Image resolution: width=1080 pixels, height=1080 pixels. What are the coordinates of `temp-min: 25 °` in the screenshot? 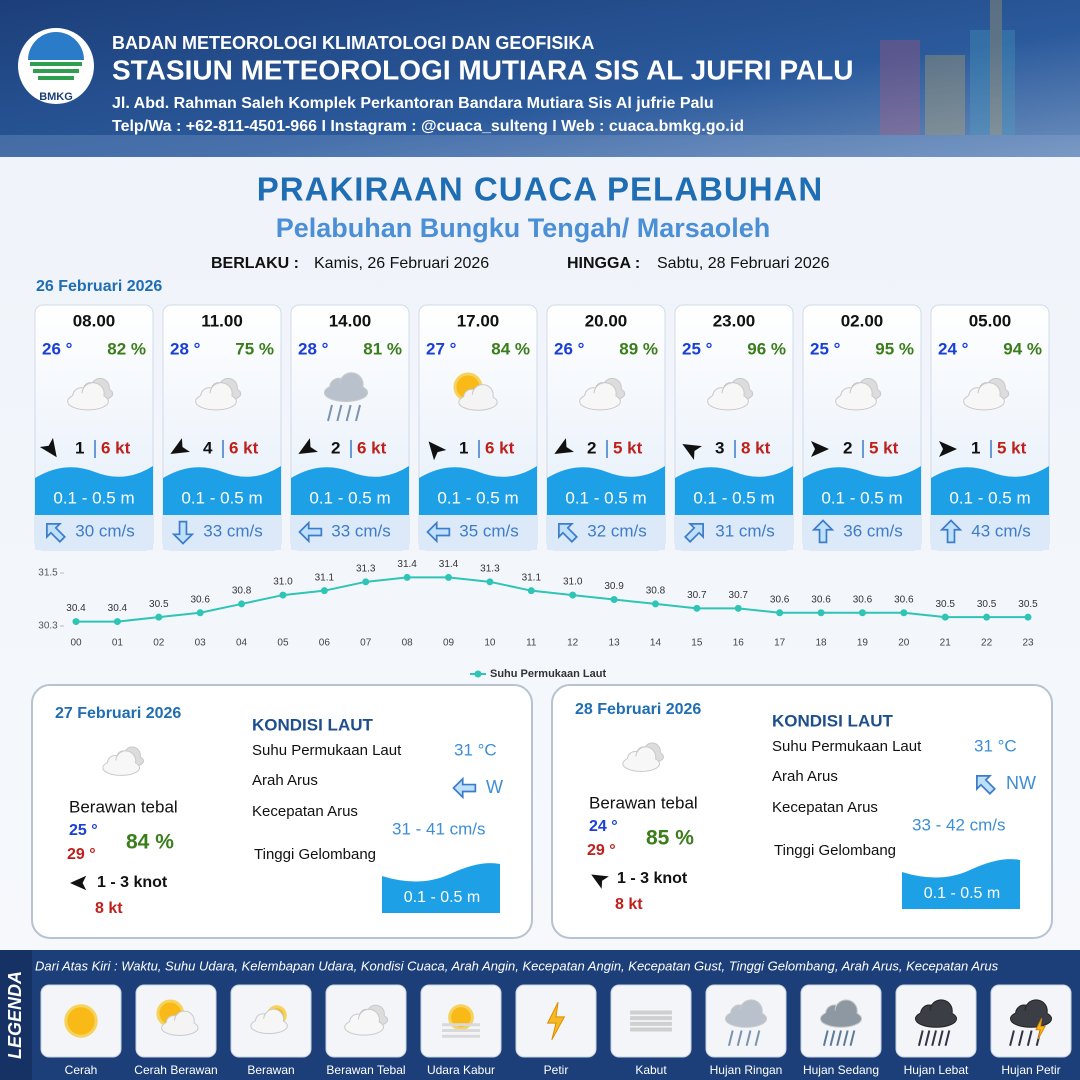 It's located at (83, 830).